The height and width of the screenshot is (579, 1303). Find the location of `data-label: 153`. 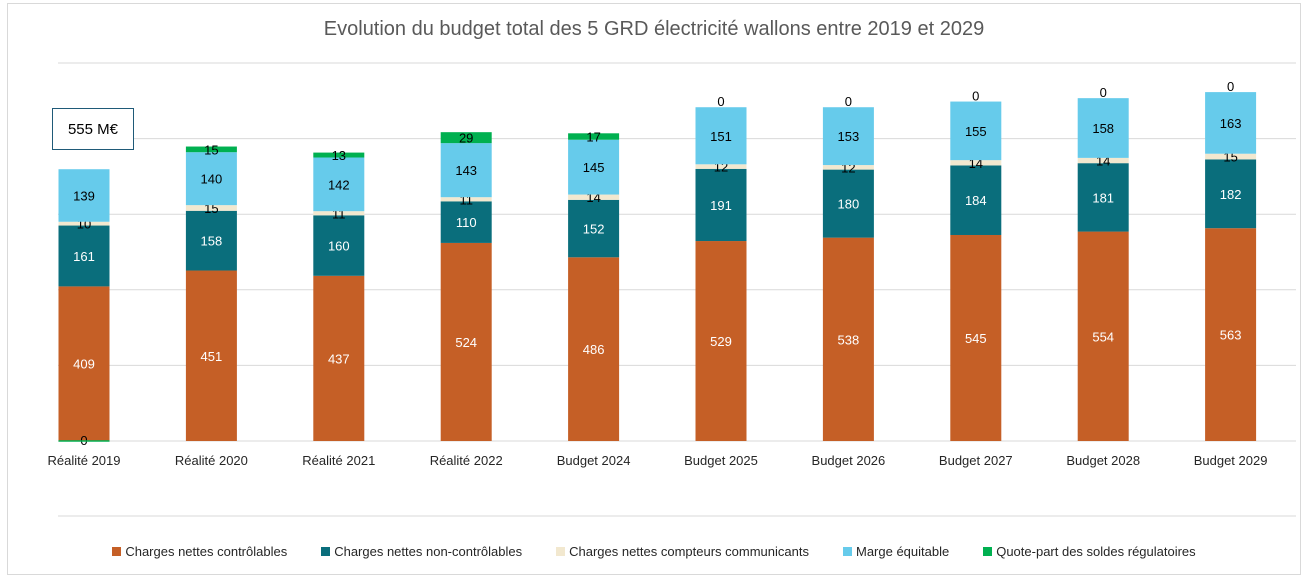

data-label: 153 is located at coordinates (849, 136).